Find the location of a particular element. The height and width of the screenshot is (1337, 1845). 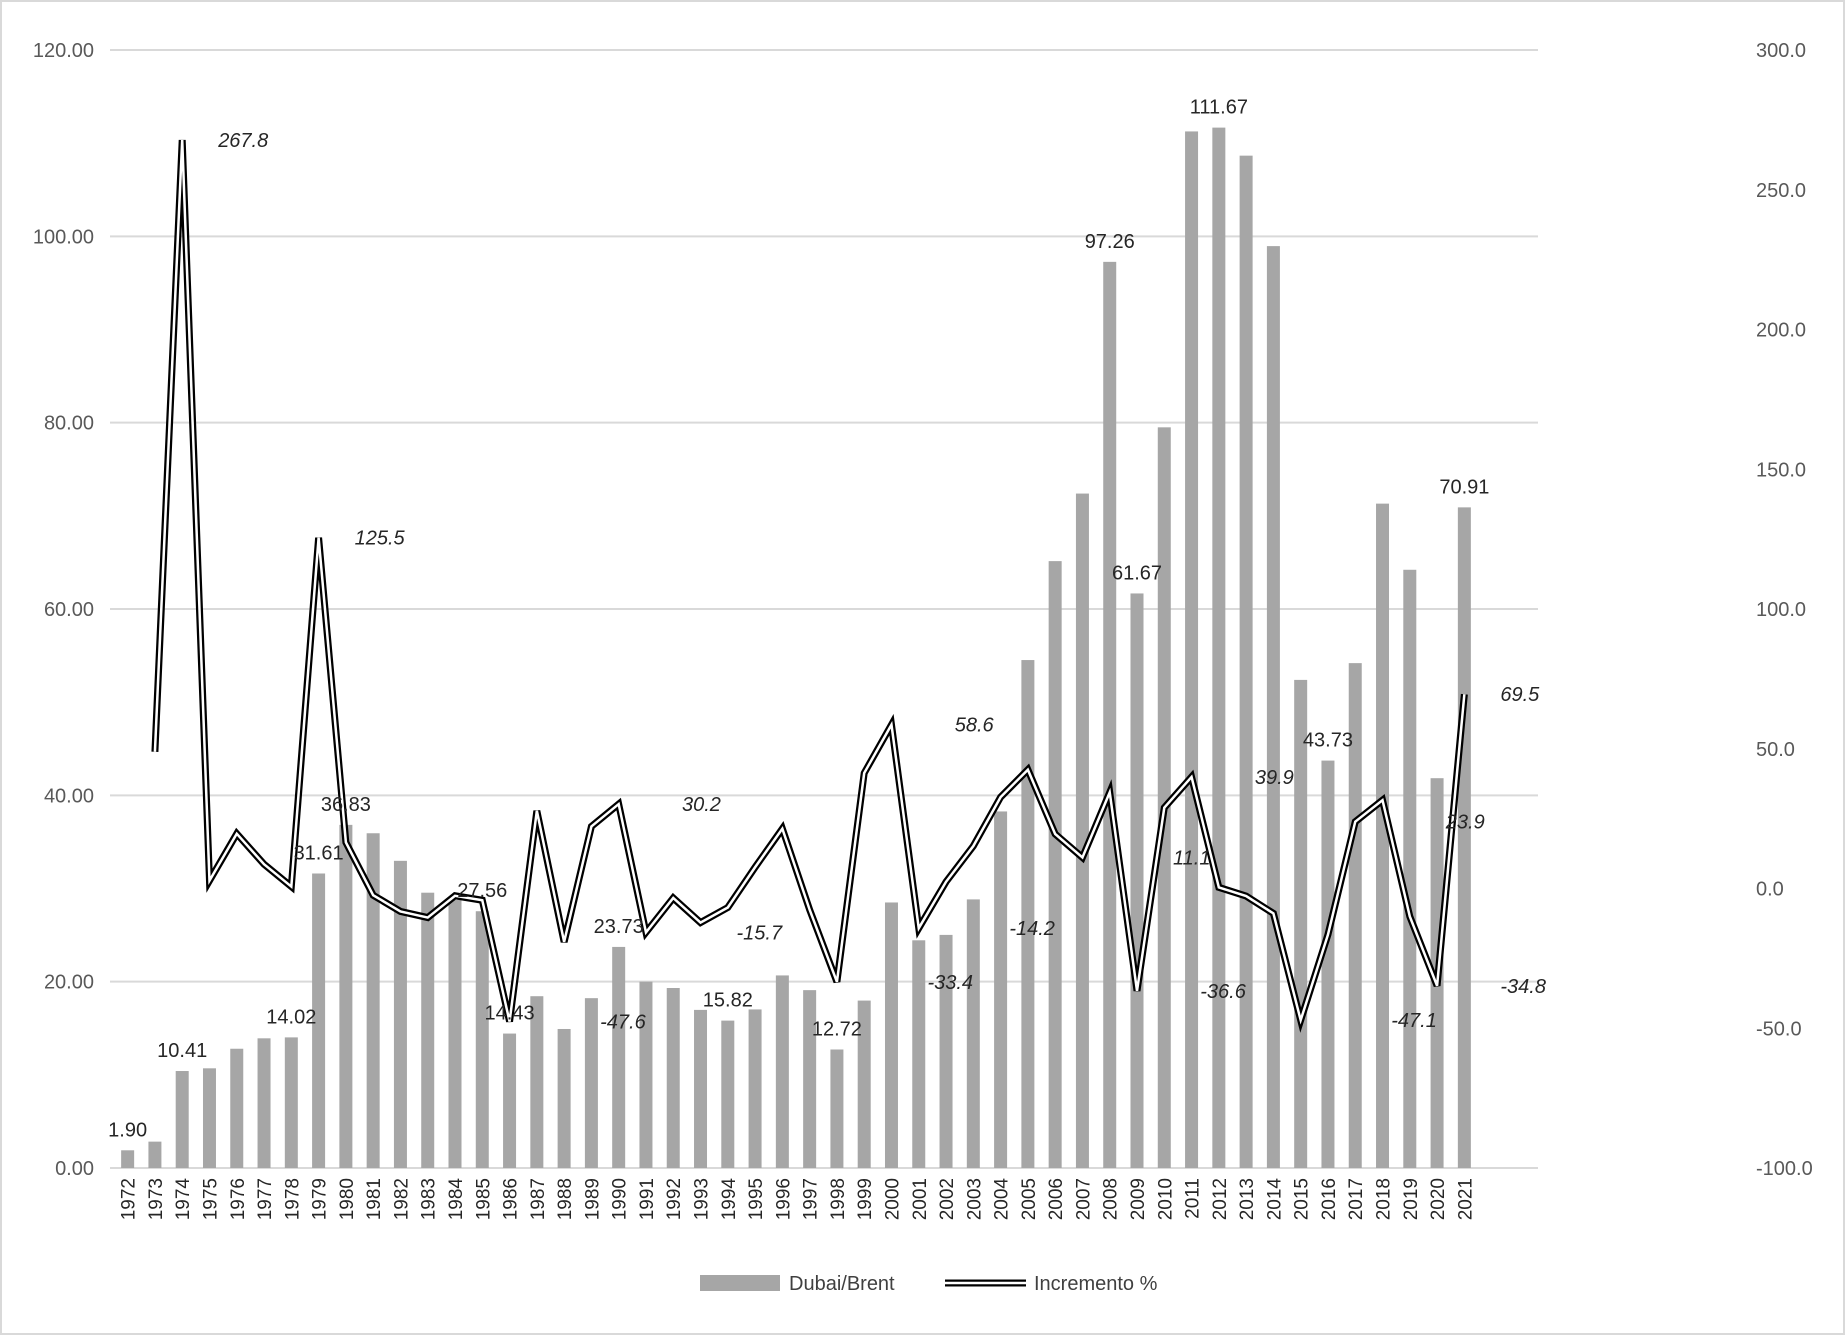

y-tick-label: 40.00 is located at coordinates (69, 796).